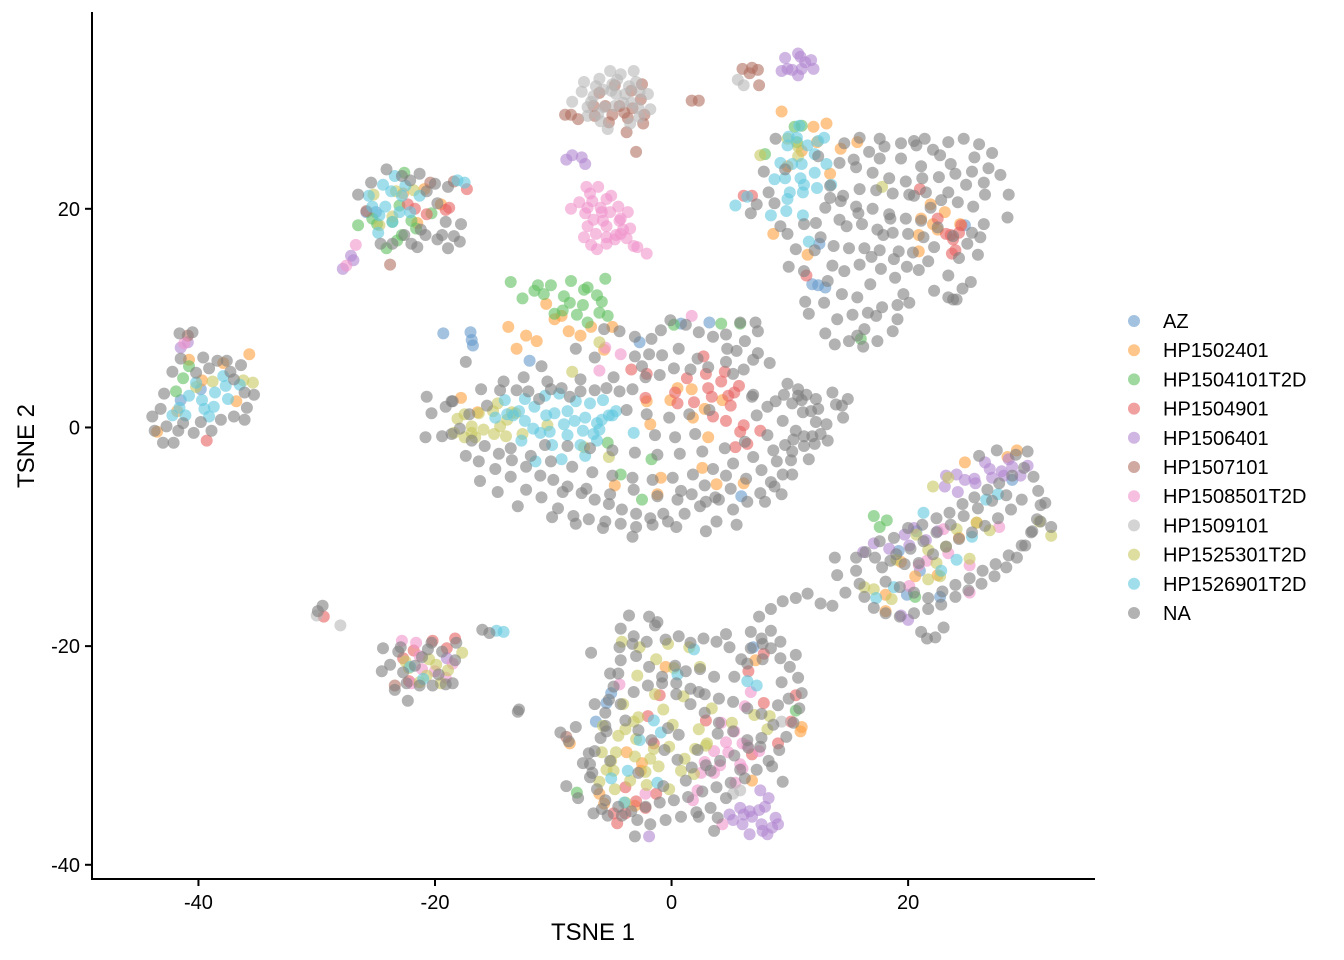 The width and height of the screenshot is (1344, 960). I want to click on y-tick-label: 20, so click(69, 210).